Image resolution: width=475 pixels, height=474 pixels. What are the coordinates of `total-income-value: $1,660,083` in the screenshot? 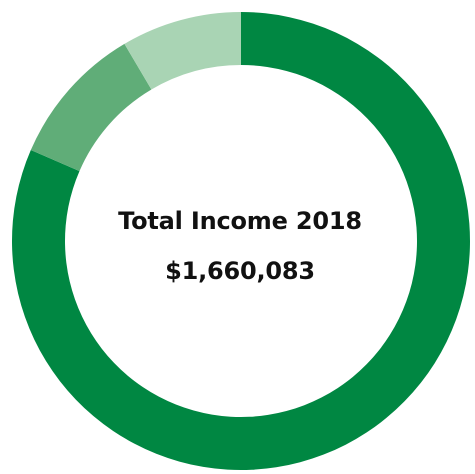 It's located at (240, 271).